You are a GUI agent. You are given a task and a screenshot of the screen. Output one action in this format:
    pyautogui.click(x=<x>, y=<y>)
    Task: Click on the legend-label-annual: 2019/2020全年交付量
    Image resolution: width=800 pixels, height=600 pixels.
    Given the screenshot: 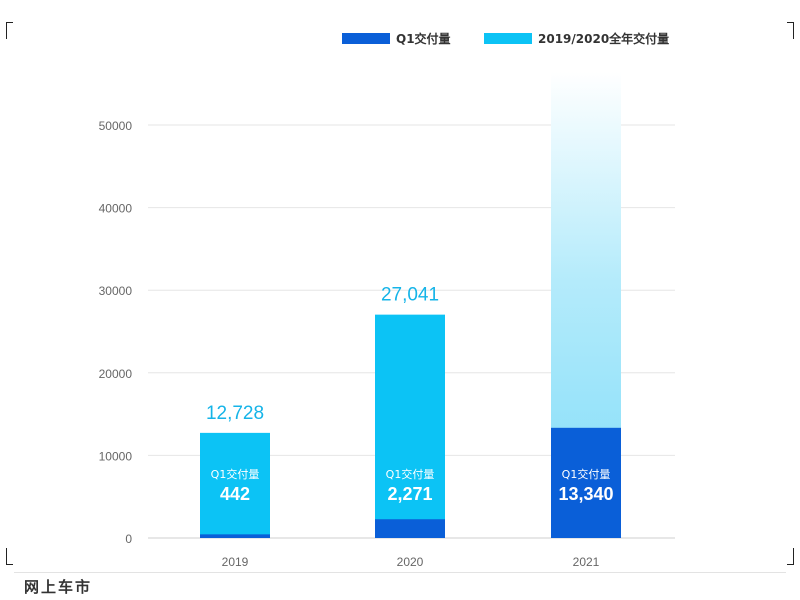 What is the action you would take?
    pyautogui.click(x=603, y=38)
    